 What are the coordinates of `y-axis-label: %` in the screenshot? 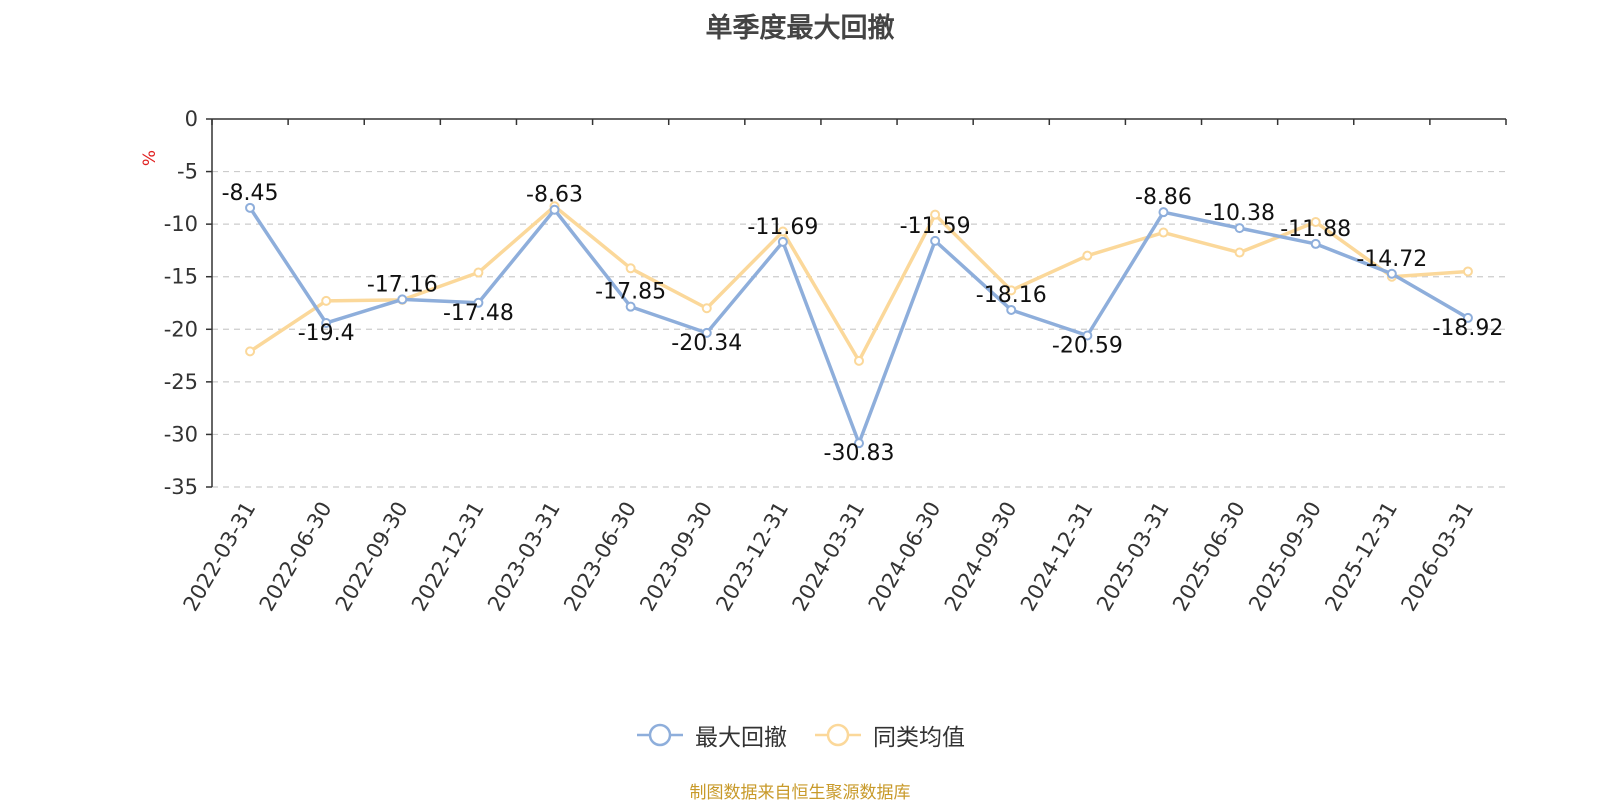 It's located at (150, 158).